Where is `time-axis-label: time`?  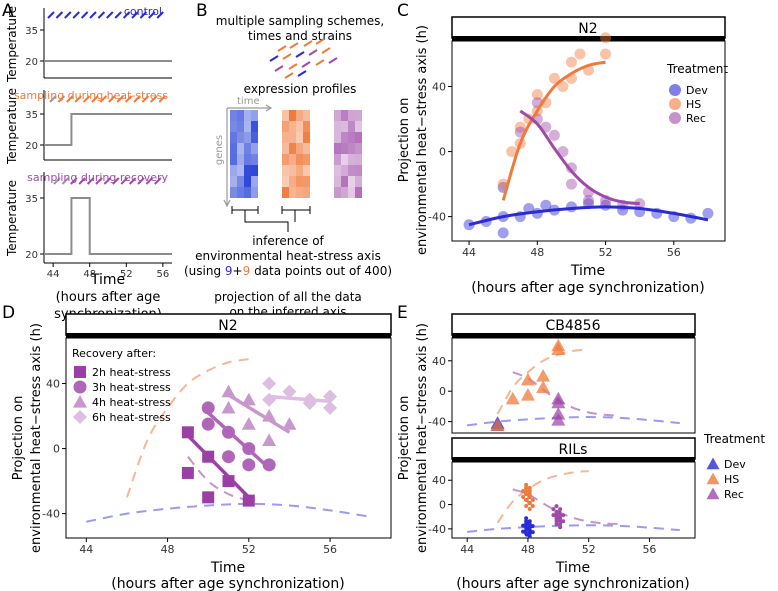 time-axis-label: time is located at coordinates (248, 101).